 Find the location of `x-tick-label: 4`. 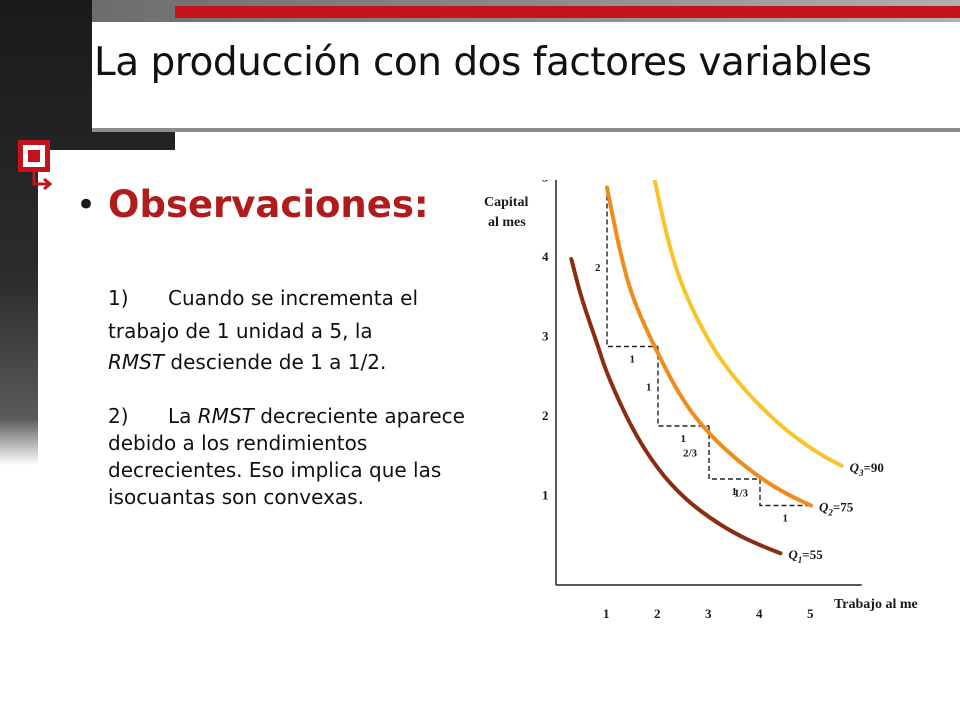

x-tick-label: 4 is located at coordinates (759, 613).